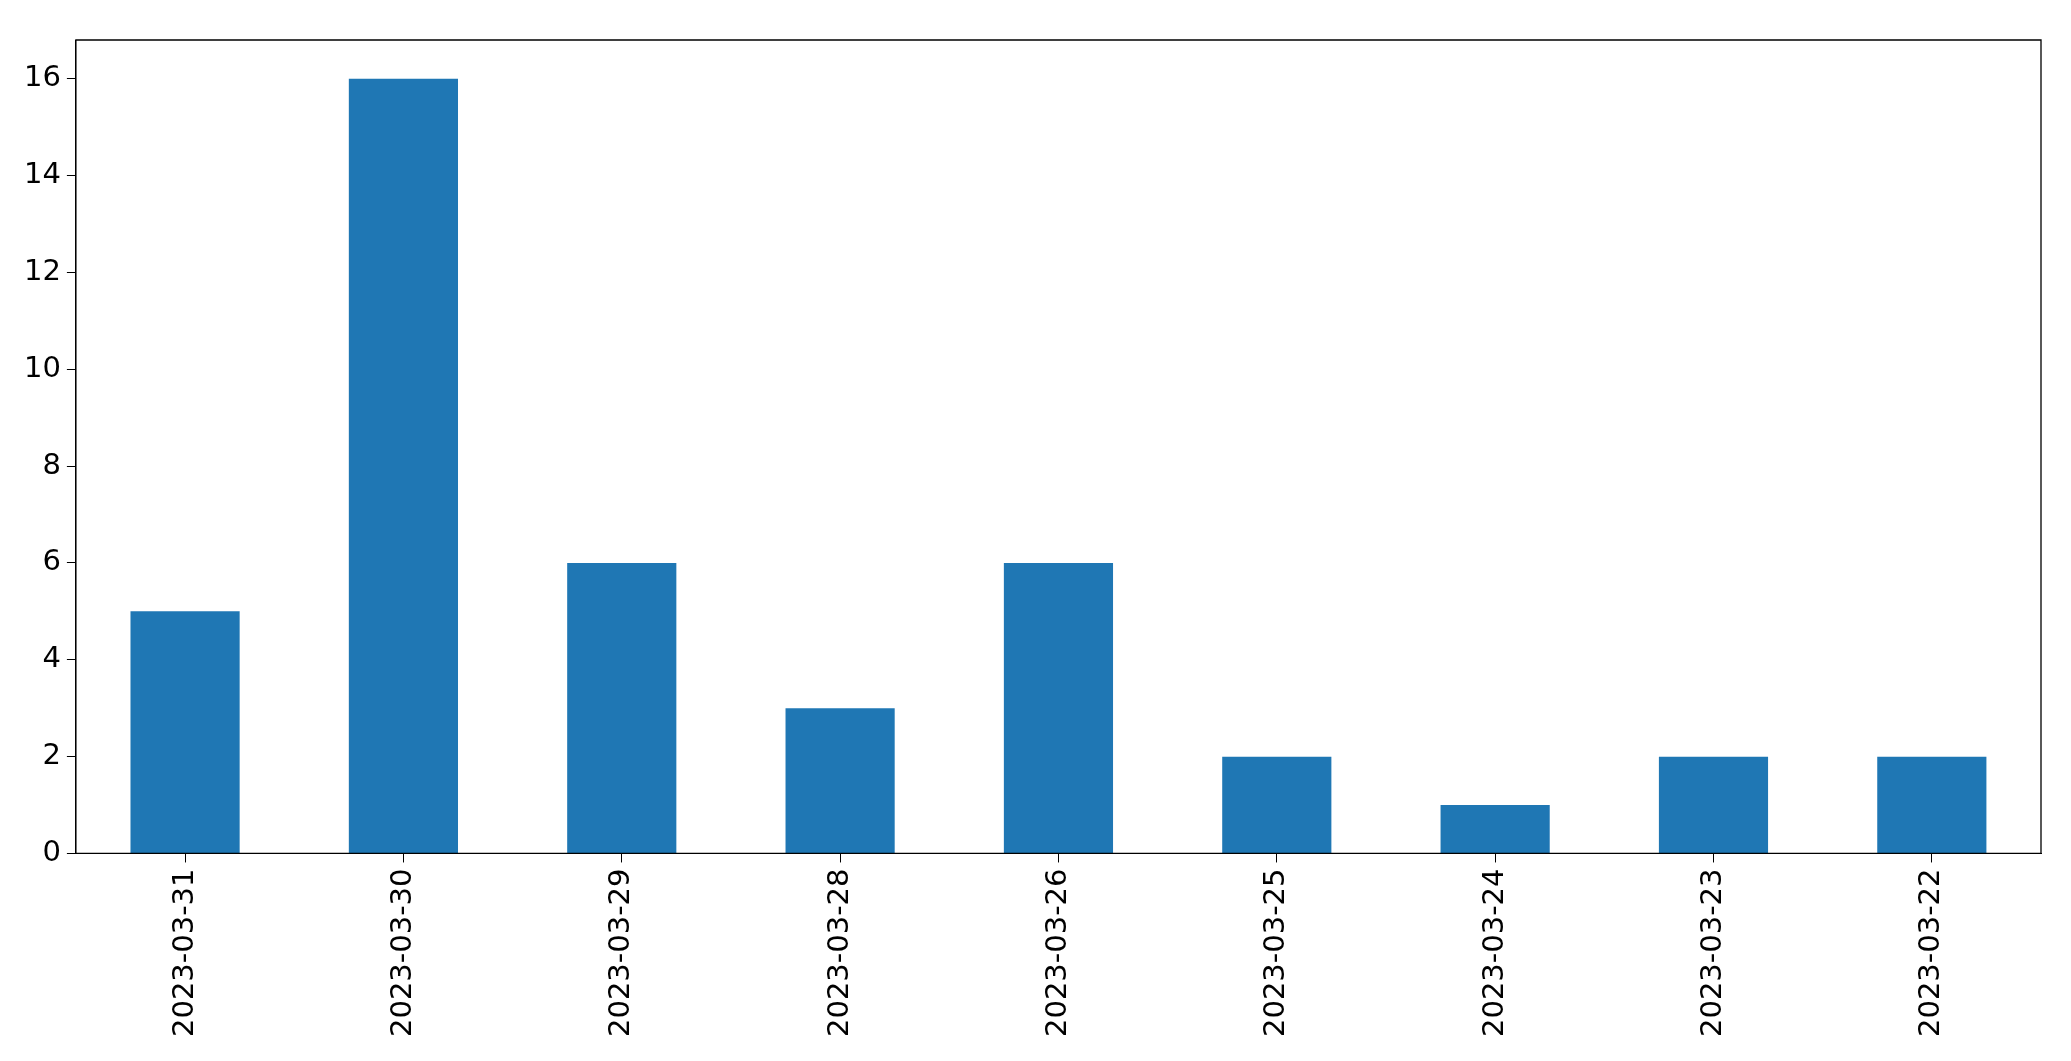 The width and height of the screenshot is (2071, 1061). Describe the element at coordinates (1492, 953) in the screenshot. I see `x-tick-label: 2023-03-24` at that location.